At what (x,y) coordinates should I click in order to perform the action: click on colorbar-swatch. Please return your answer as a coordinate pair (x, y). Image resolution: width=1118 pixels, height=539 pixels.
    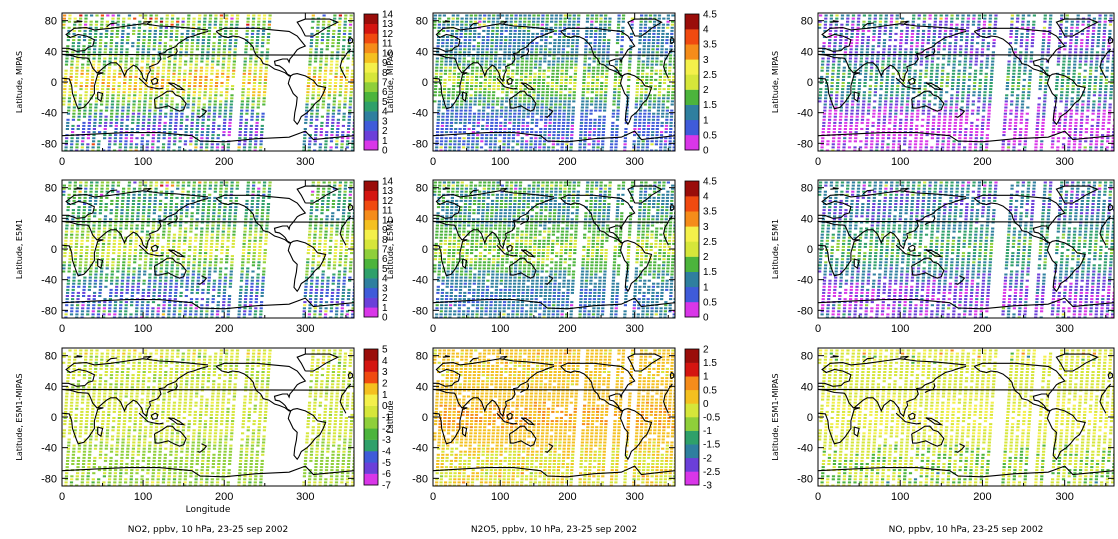
    Looking at the image, I should click on (692, 82).